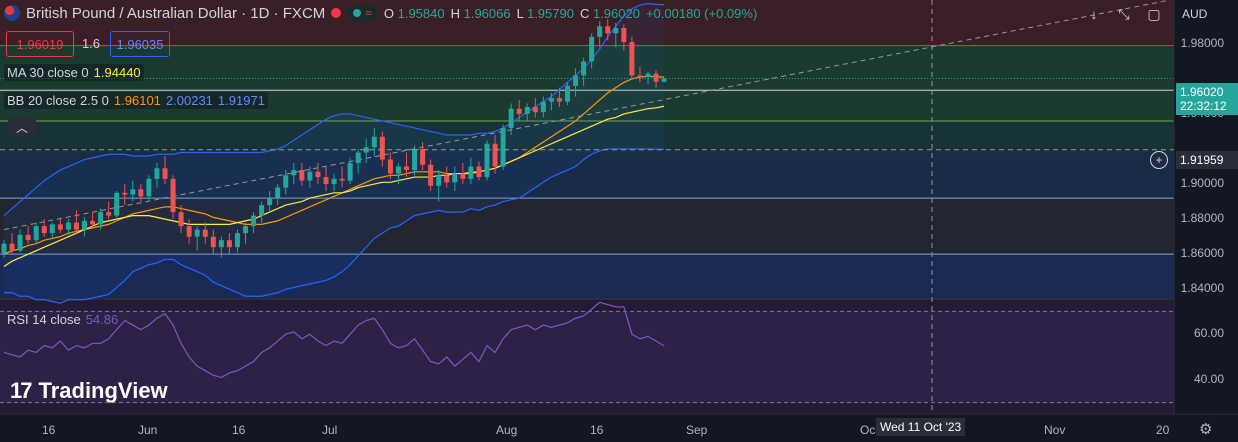 The height and width of the screenshot is (442, 1238). What do you see at coordinates (330, 430) in the screenshot?
I see `time-tick-label: Jul` at bounding box center [330, 430].